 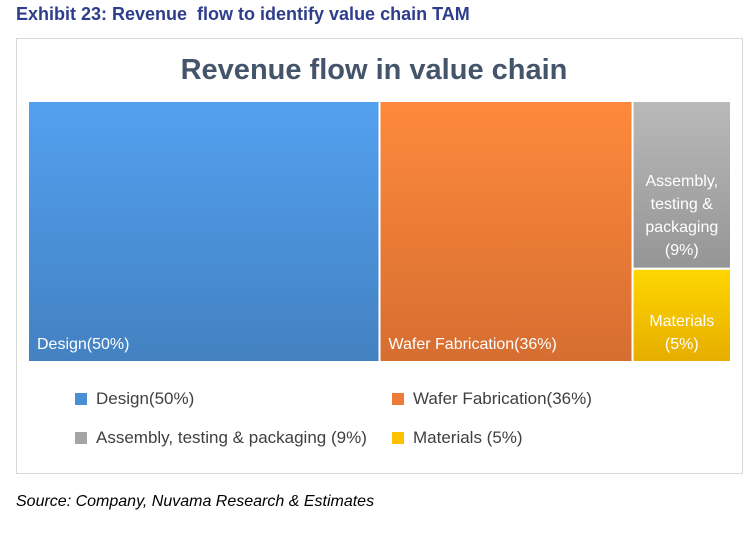 I want to click on treemap-label-design: Design(50%), so click(x=83, y=344).